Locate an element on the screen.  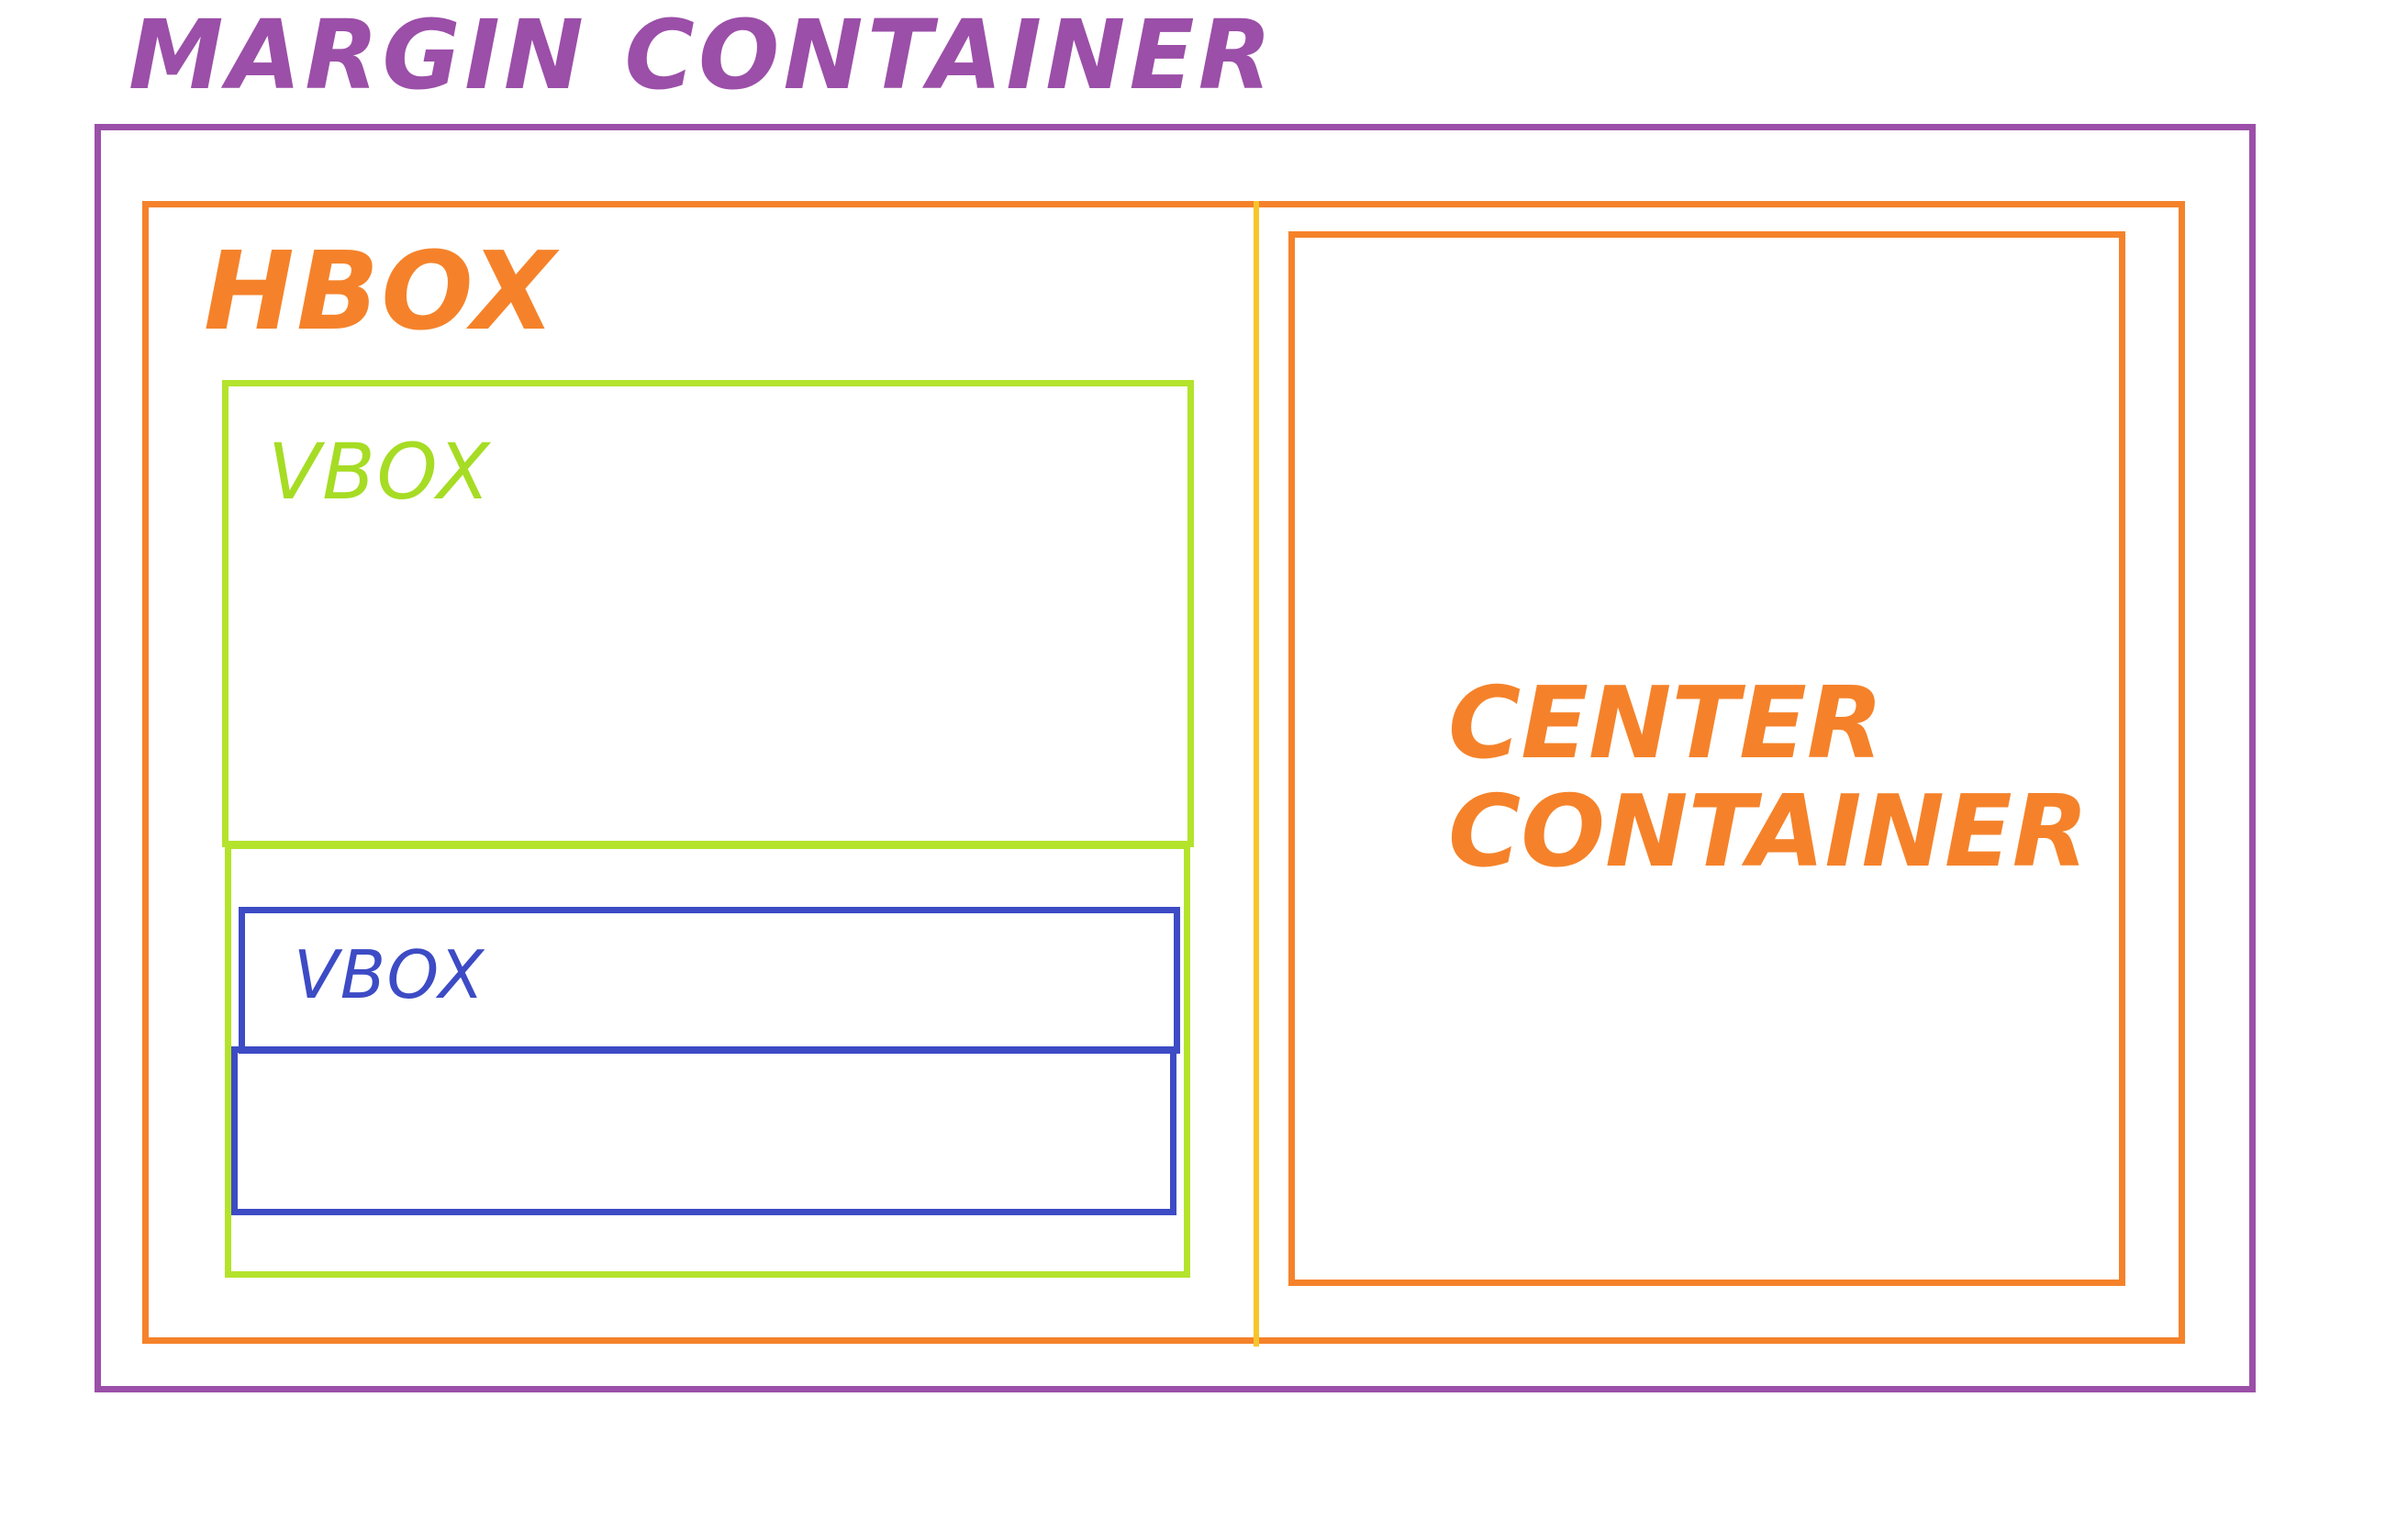
center-container-label-line1: CENTER is located at coordinates (1666, 723).